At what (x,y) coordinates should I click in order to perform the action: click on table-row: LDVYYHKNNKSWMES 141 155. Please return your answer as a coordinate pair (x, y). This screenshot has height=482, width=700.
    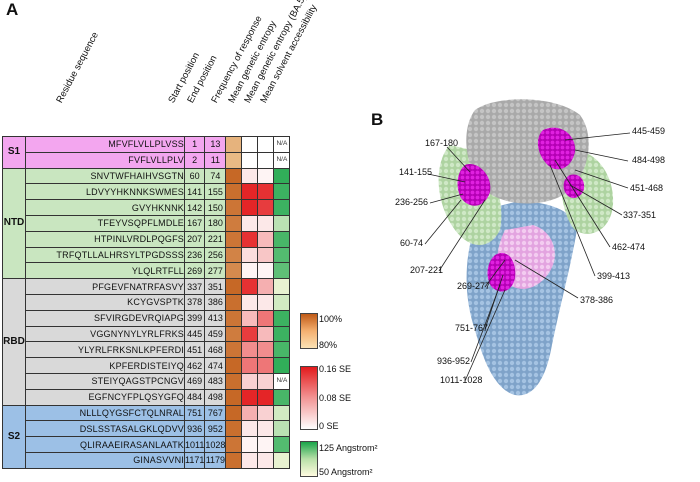
    Looking at the image, I should click on (147, 192).